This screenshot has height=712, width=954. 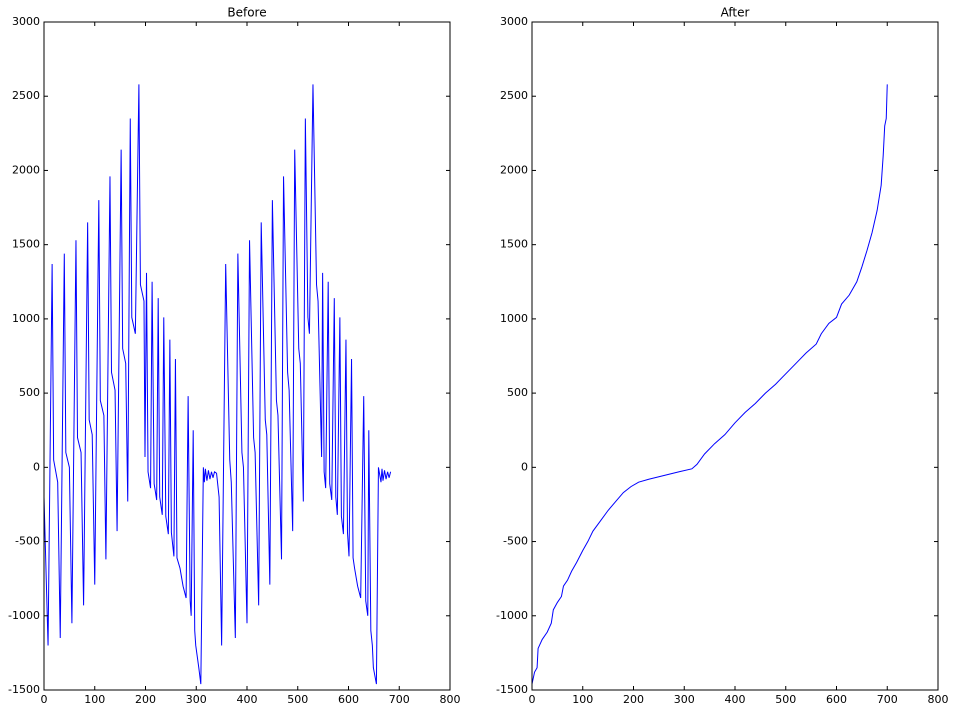 What do you see at coordinates (735, 13) in the screenshot?
I see `subplot-title: After` at bounding box center [735, 13].